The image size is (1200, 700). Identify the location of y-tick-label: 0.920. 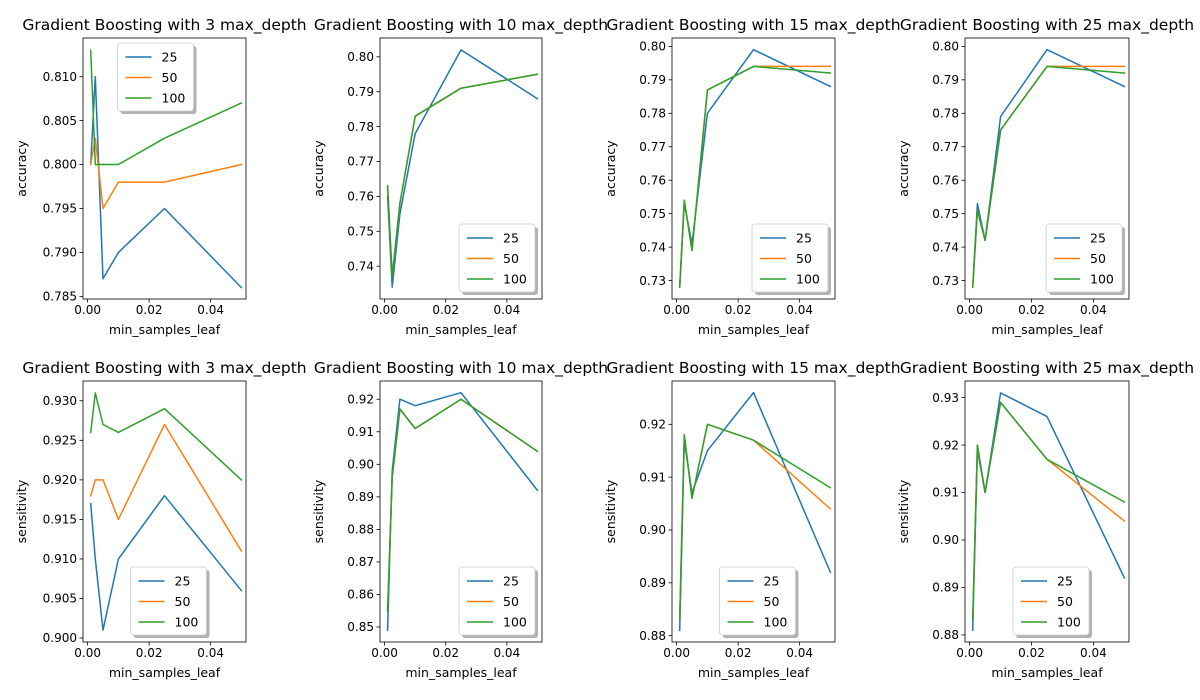
(60, 480).